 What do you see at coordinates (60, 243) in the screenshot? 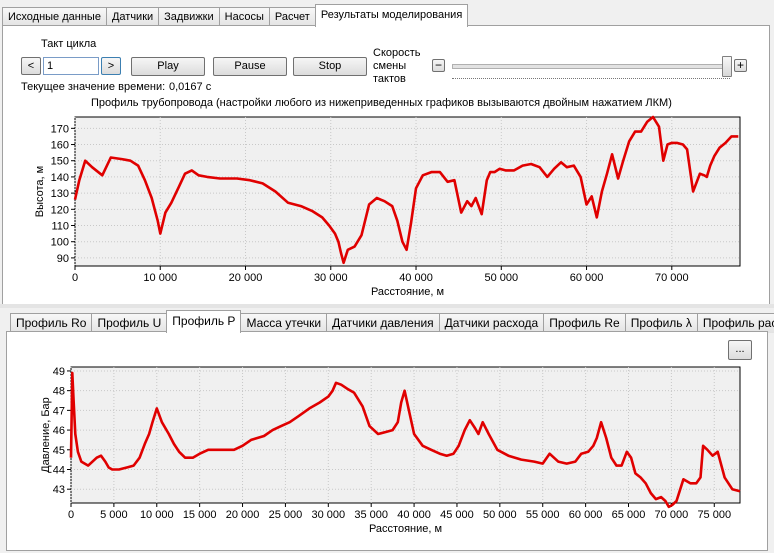
I see `y-tick-label: 100` at bounding box center [60, 243].